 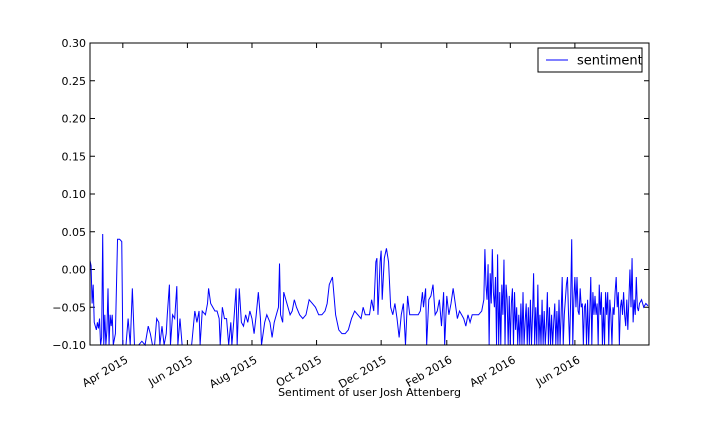 I want to click on y-tick-label: 0.25, so click(x=74, y=81).